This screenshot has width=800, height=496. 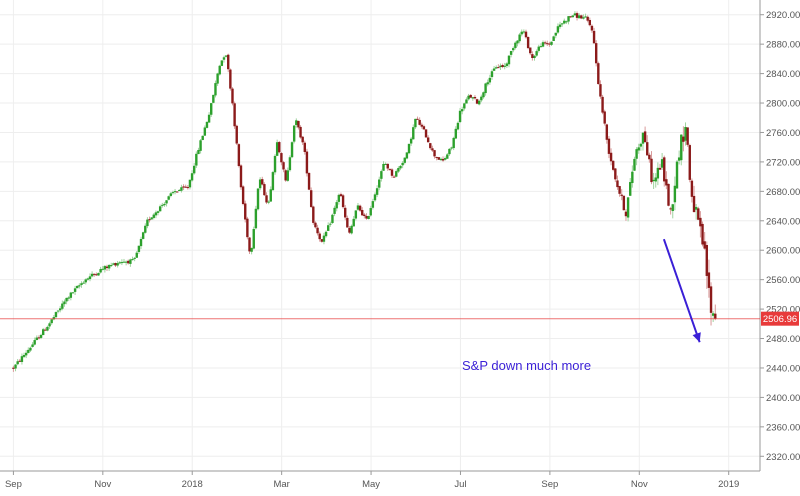 What do you see at coordinates (783, 280) in the screenshot?
I see `y-tick-label: 2560.00` at bounding box center [783, 280].